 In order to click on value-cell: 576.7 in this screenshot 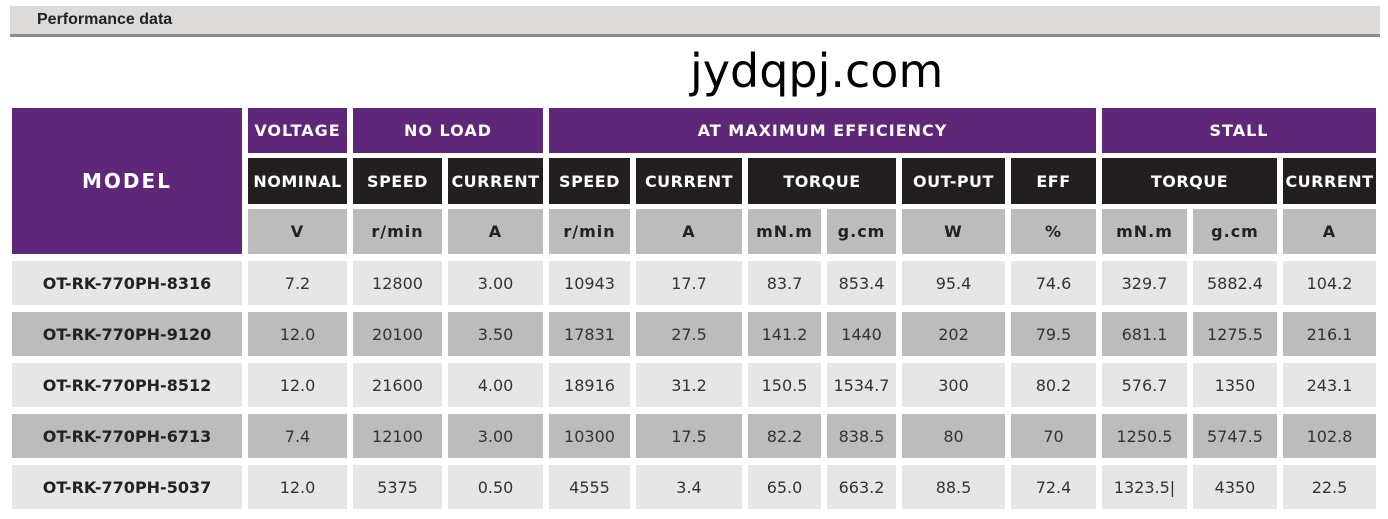, I will do `click(1144, 385)`.